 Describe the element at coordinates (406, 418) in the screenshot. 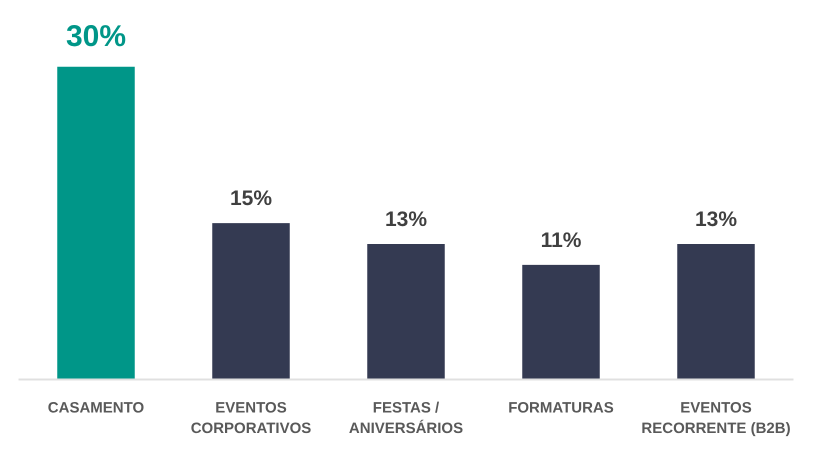

I see `x-tick-label: FESTAS / ANIVERSÁRIOS` at that location.